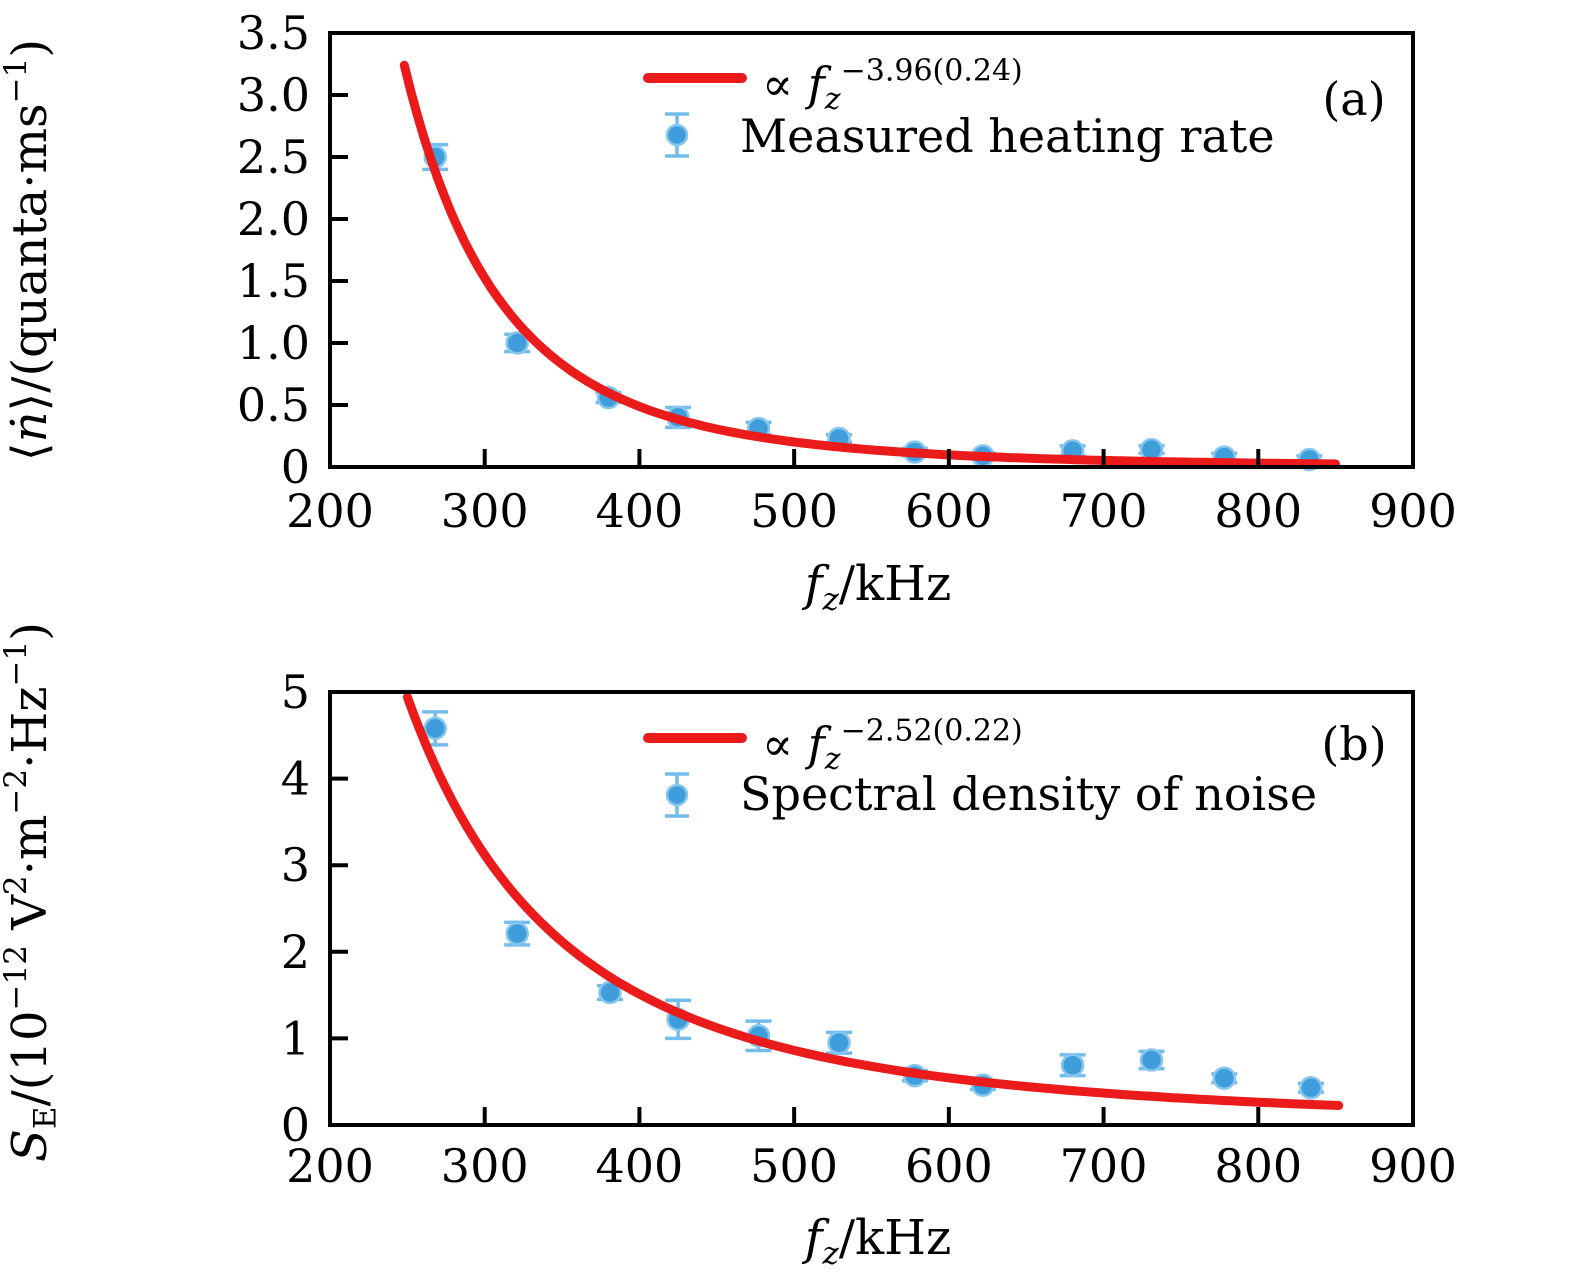 This screenshot has height=1284, width=1575. I want to click on y-tick-label: 4, so click(295, 779).